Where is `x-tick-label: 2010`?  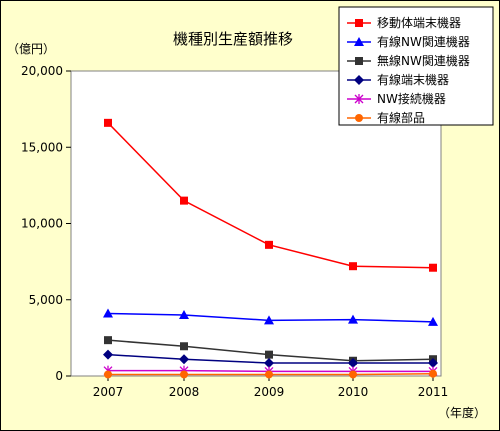
x-tick-label: 2010 is located at coordinates (353, 392).